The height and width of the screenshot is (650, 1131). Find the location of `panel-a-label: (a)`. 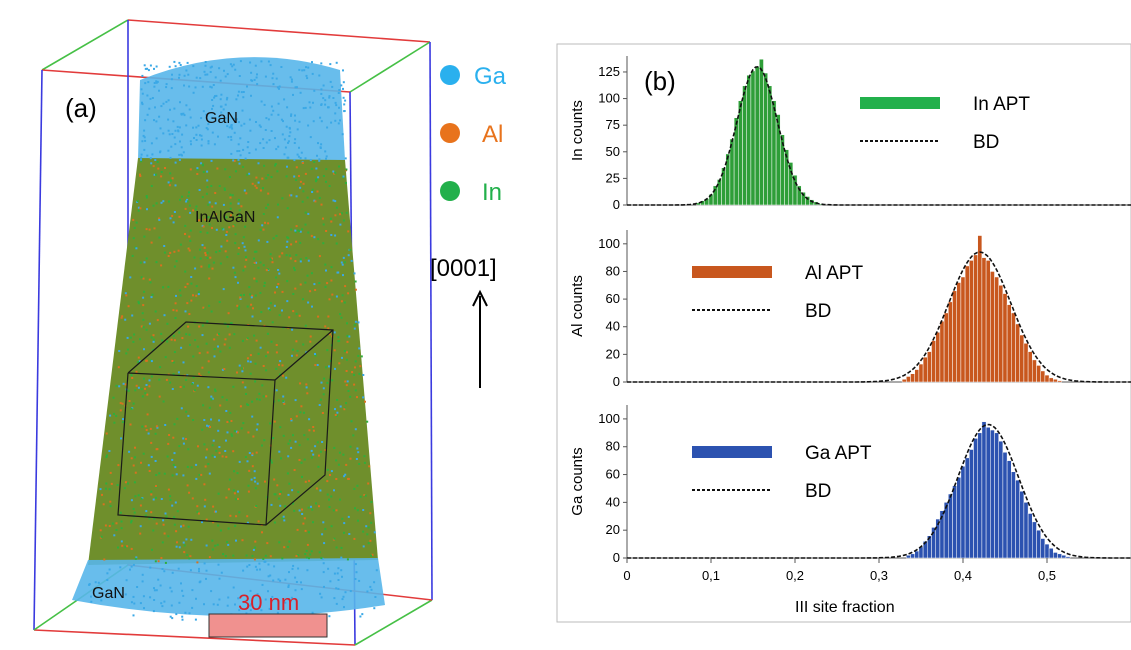

panel-a-label: (a) is located at coordinates (81, 108).